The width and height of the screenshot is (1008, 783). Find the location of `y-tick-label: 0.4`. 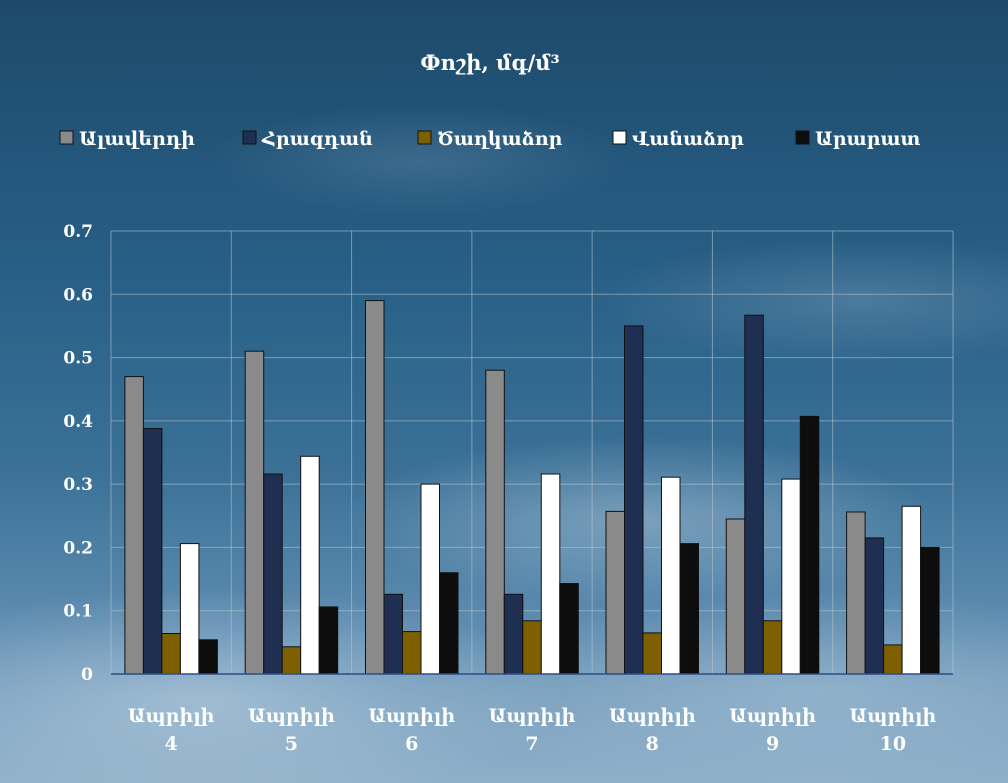

y-tick-label: 0.4 is located at coordinates (78, 422).